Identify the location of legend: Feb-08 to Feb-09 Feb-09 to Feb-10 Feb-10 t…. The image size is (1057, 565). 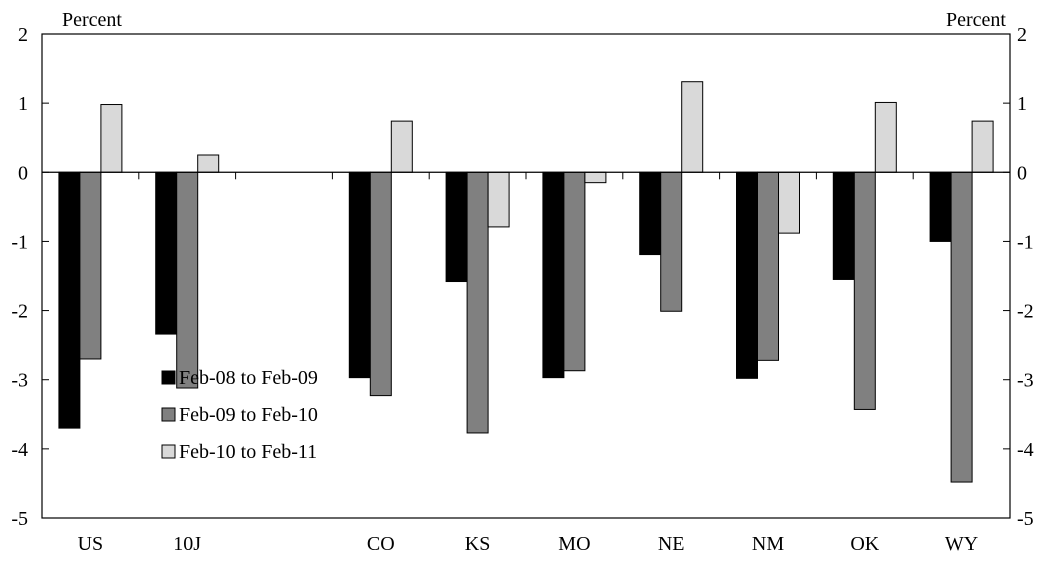
(239, 415).